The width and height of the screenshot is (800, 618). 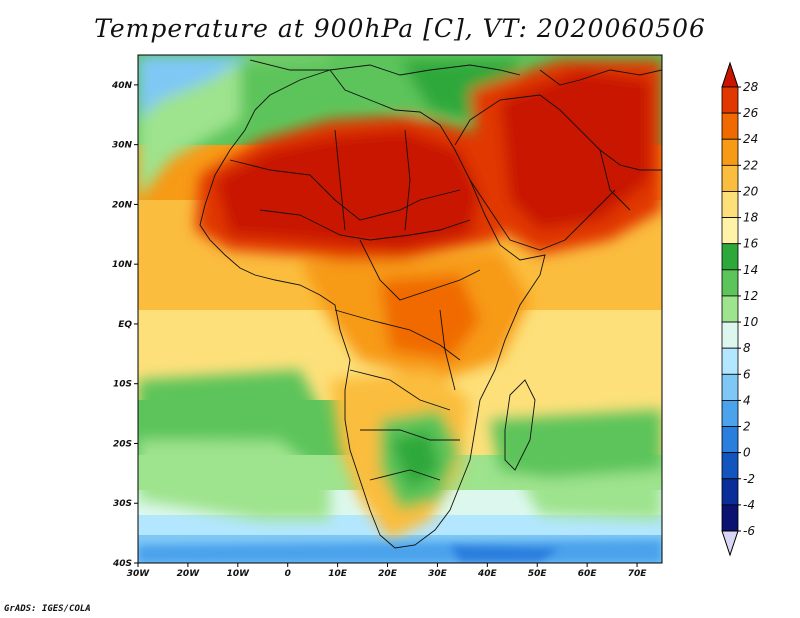 I want to click on lon-tick-label: 30E, so click(x=438, y=574).